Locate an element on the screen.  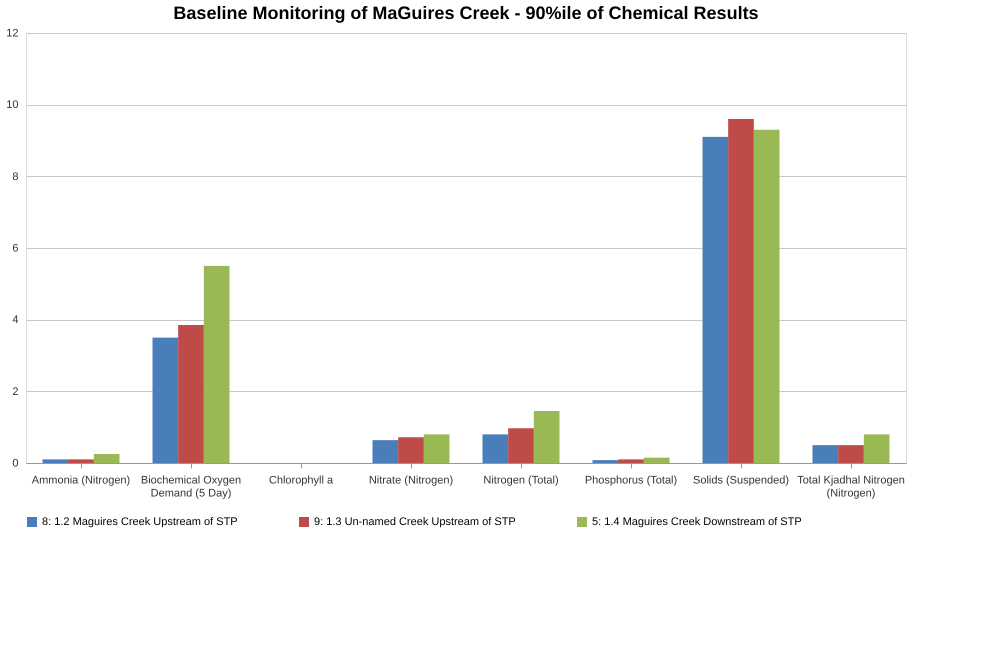
legend-label: 5: 1.4 Maguires Creek Downstream of STP is located at coordinates (697, 522).